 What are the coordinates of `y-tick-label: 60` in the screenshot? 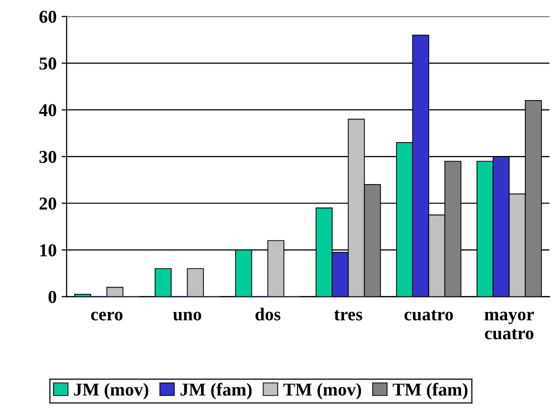 It's located at (47, 16).